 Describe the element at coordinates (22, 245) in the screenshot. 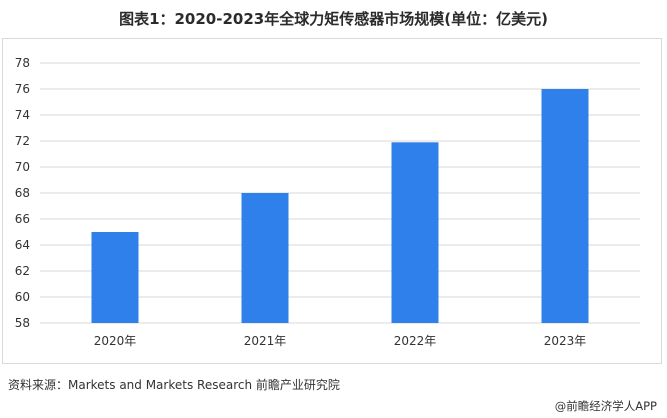

I see `y-tick-label: 64` at that location.